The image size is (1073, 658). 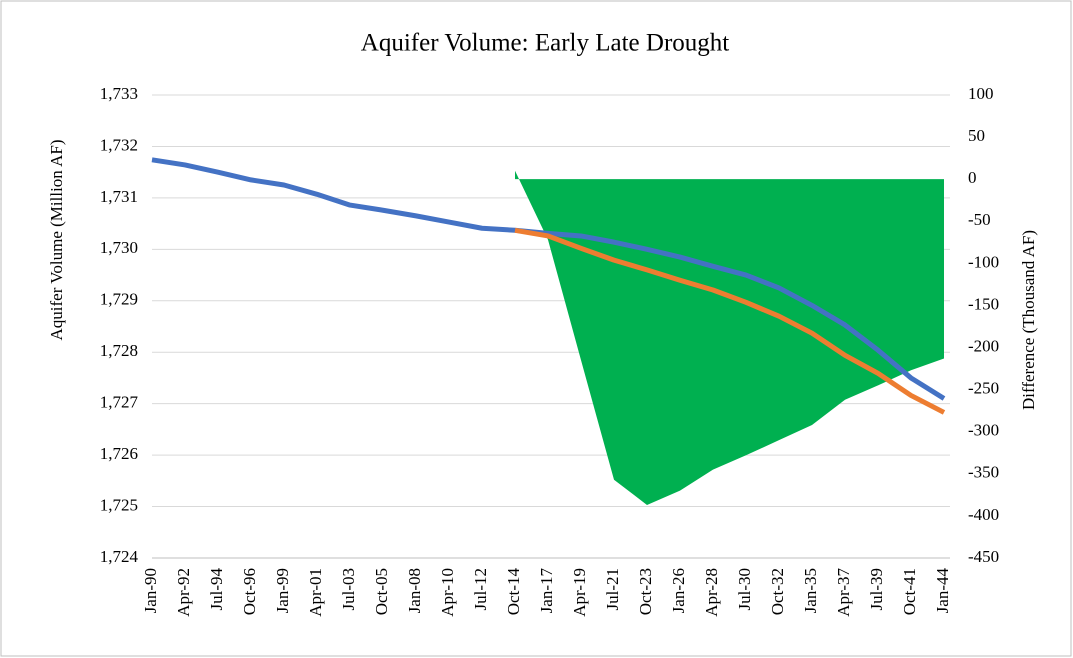 I want to click on y-tick-label: 1,728, so click(x=119, y=350).